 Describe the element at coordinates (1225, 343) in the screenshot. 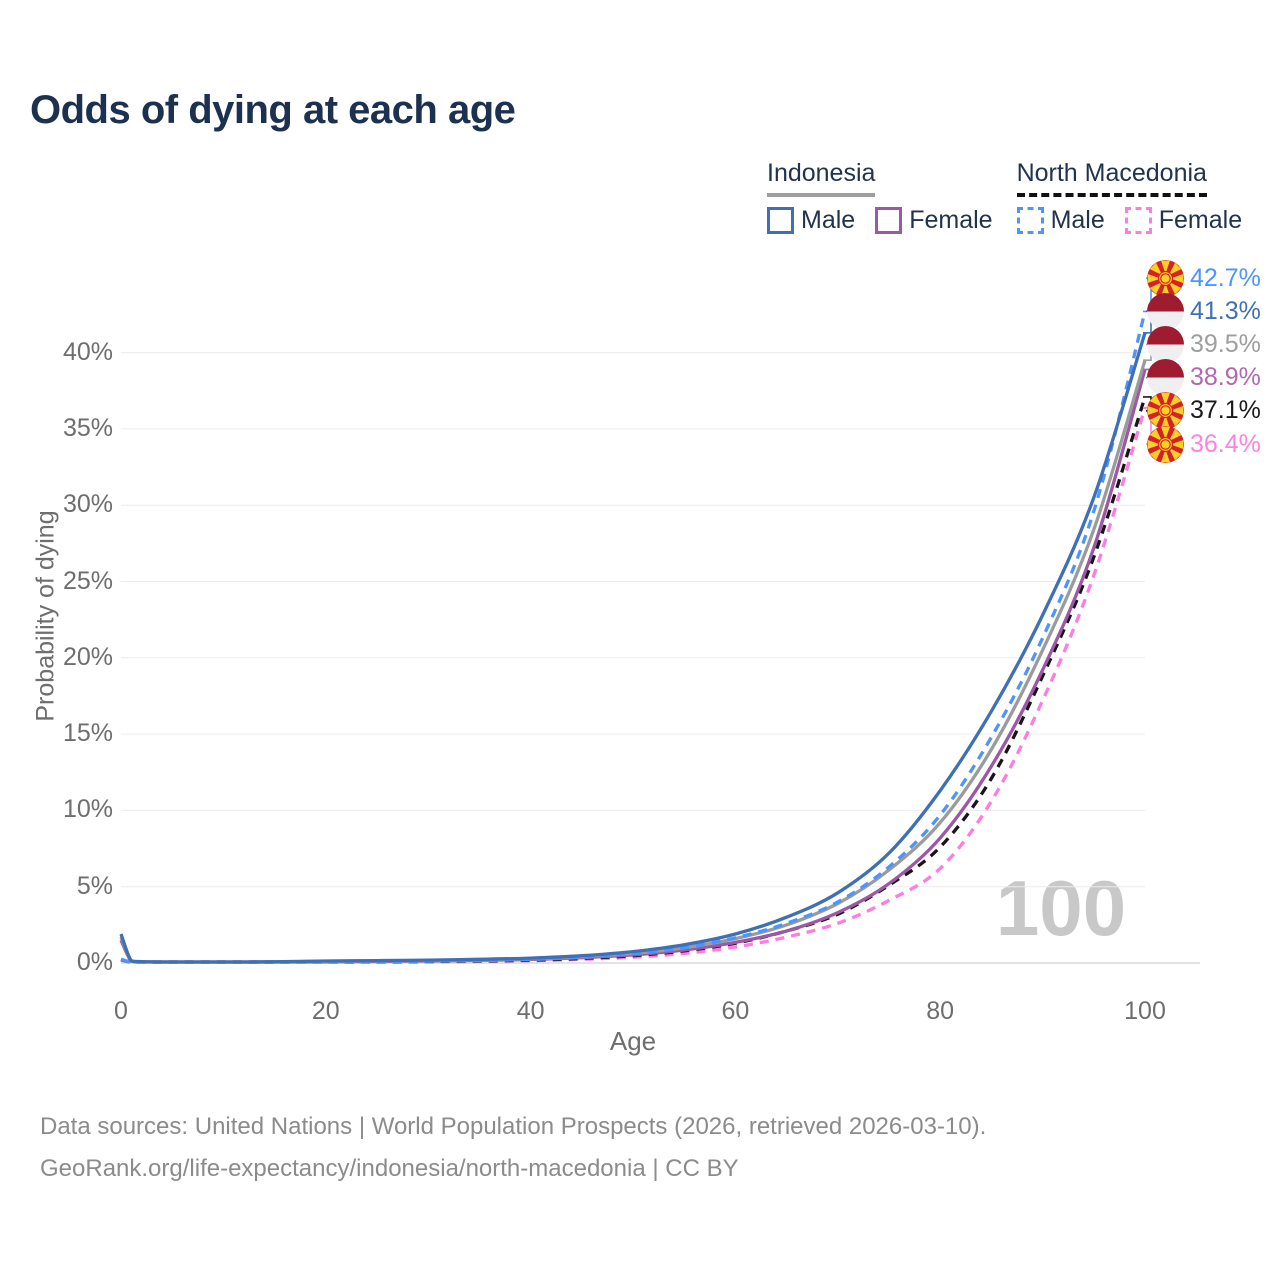

I see `end-label-value: 39.5%` at that location.